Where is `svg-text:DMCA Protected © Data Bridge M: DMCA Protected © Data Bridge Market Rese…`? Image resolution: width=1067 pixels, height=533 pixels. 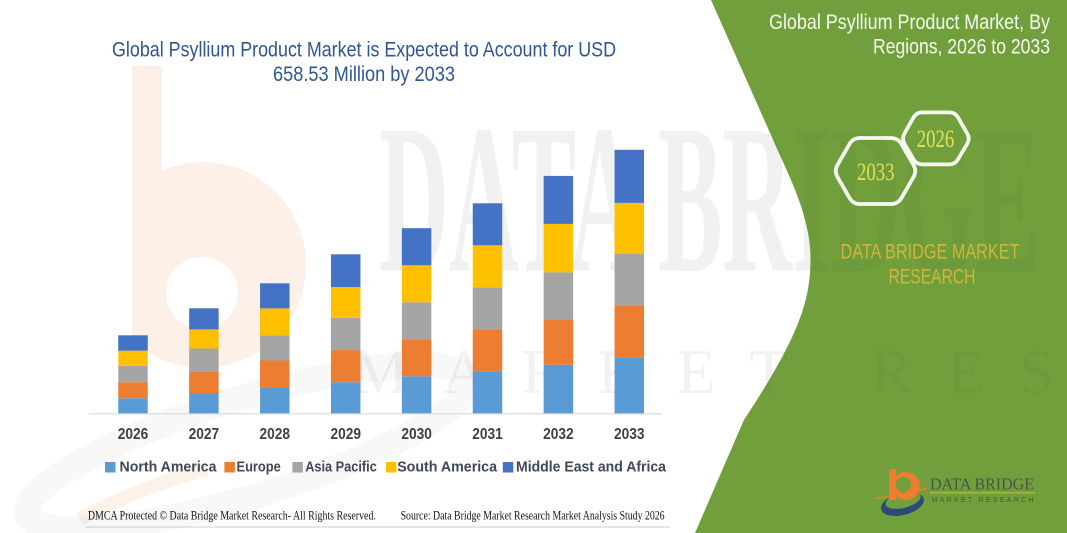 svg-text:DMCA Protected © Data Bridge M: DMCA Protected © Data Bridge Market Rese… is located at coordinates (232, 516).